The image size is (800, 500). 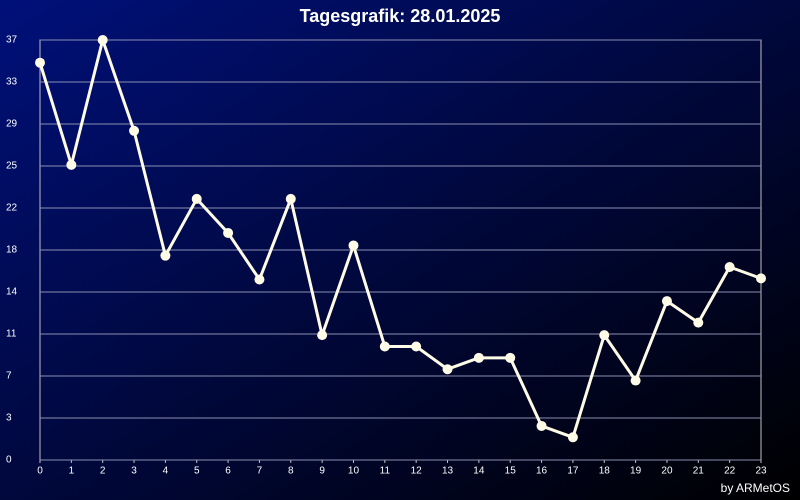 What do you see at coordinates (761, 471) in the screenshot?
I see `x-tick-label: 23` at bounding box center [761, 471].